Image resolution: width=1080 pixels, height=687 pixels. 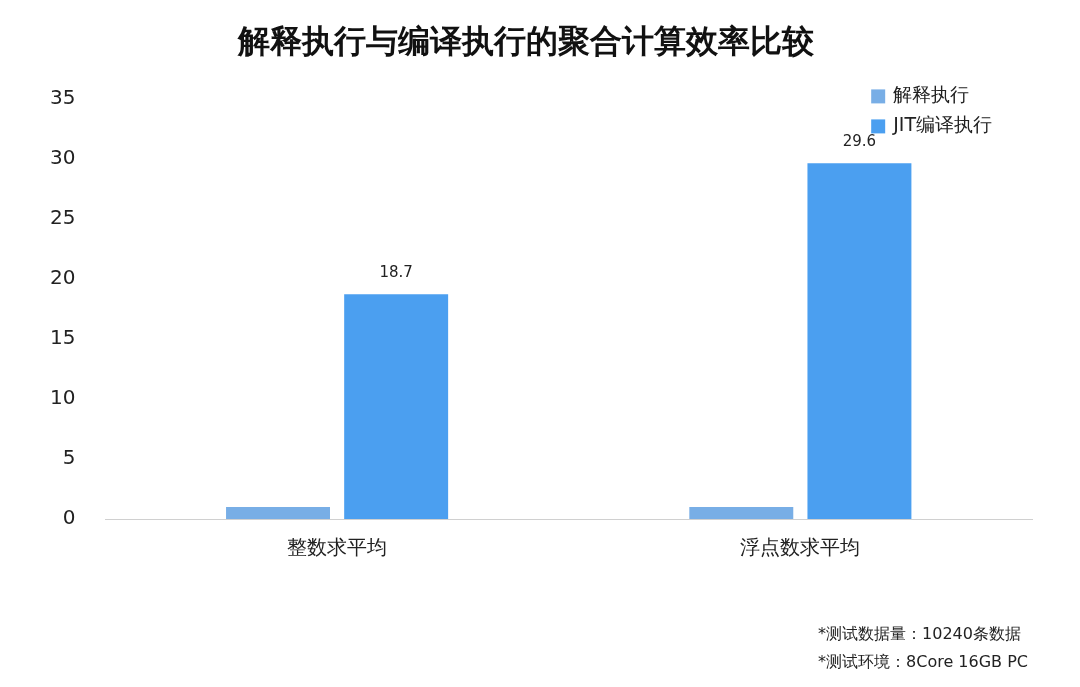 What do you see at coordinates (63, 276) in the screenshot?
I see `y-tick-label: 20` at bounding box center [63, 276].